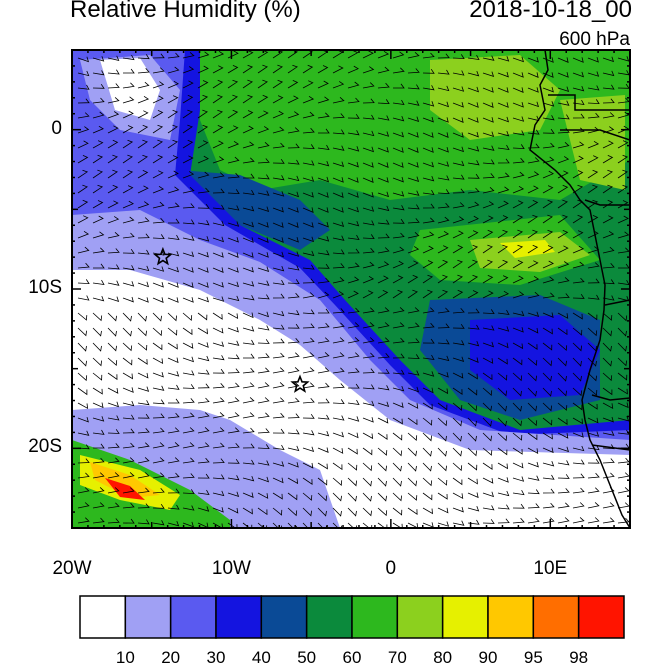 The height and width of the screenshot is (668, 650). What do you see at coordinates (511, 617) in the screenshot?
I see `colorbar-swatch` at bounding box center [511, 617].